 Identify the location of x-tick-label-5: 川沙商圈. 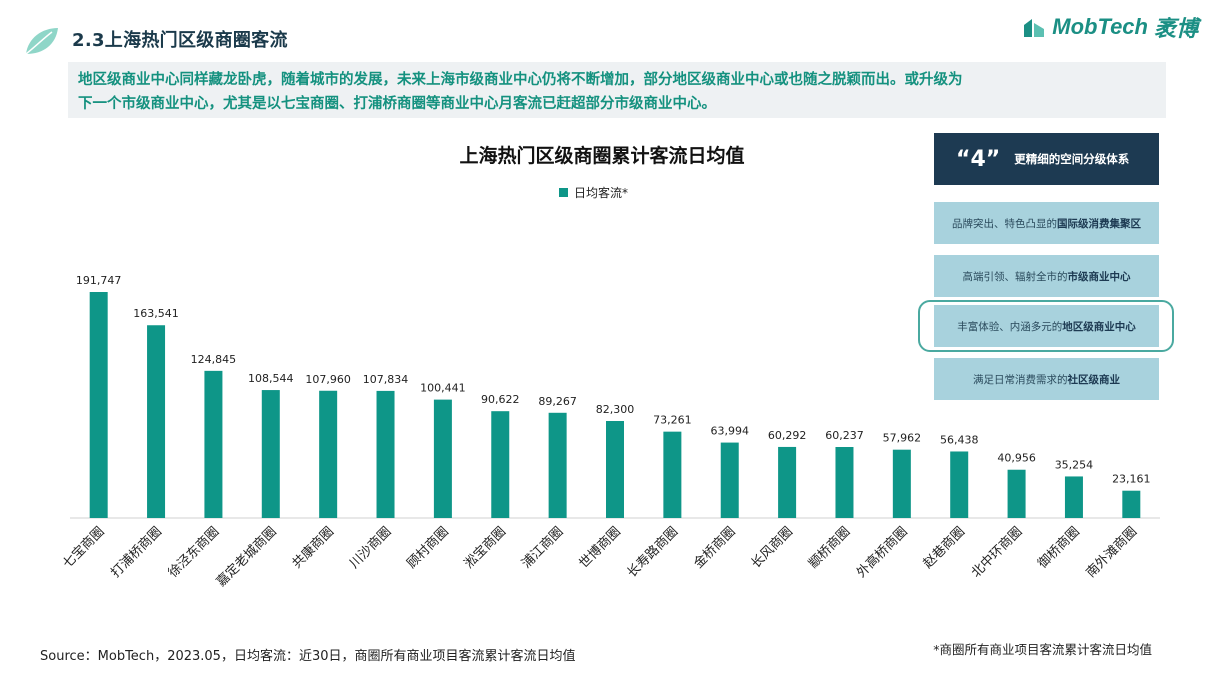
(370, 547).